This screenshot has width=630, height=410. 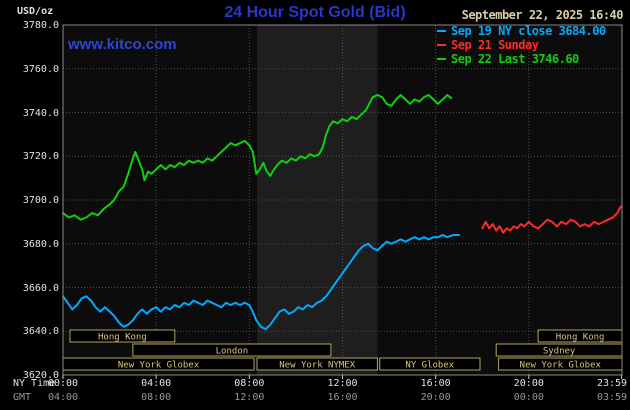 What do you see at coordinates (559, 352) in the screenshot?
I see `session-label: Sydney` at bounding box center [559, 352].